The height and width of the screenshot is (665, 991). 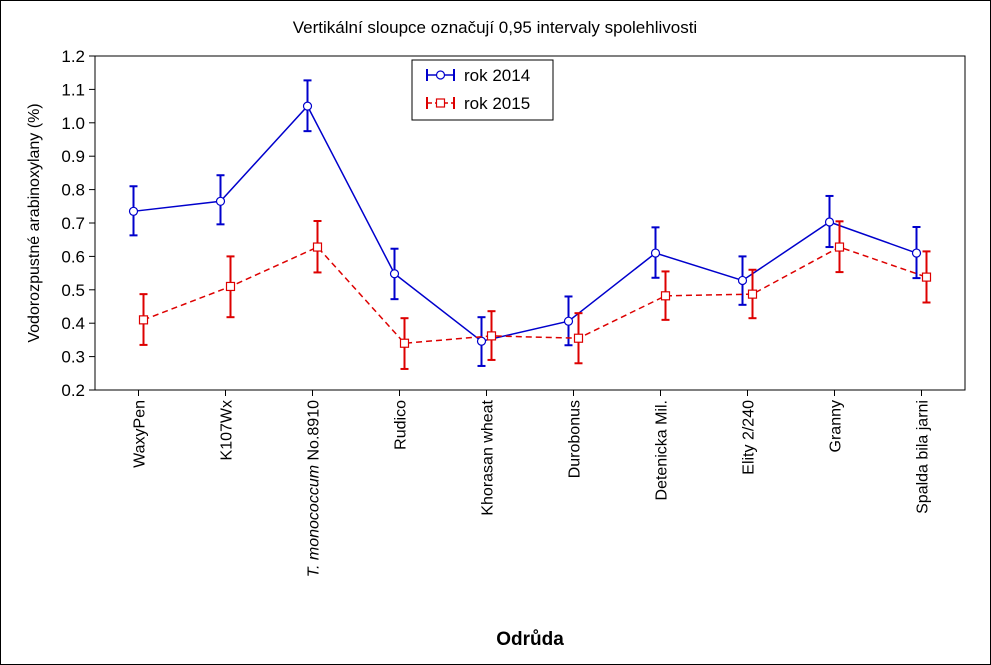 I want to click on y-tick-label: 0.2, so click(x=73, y=390).